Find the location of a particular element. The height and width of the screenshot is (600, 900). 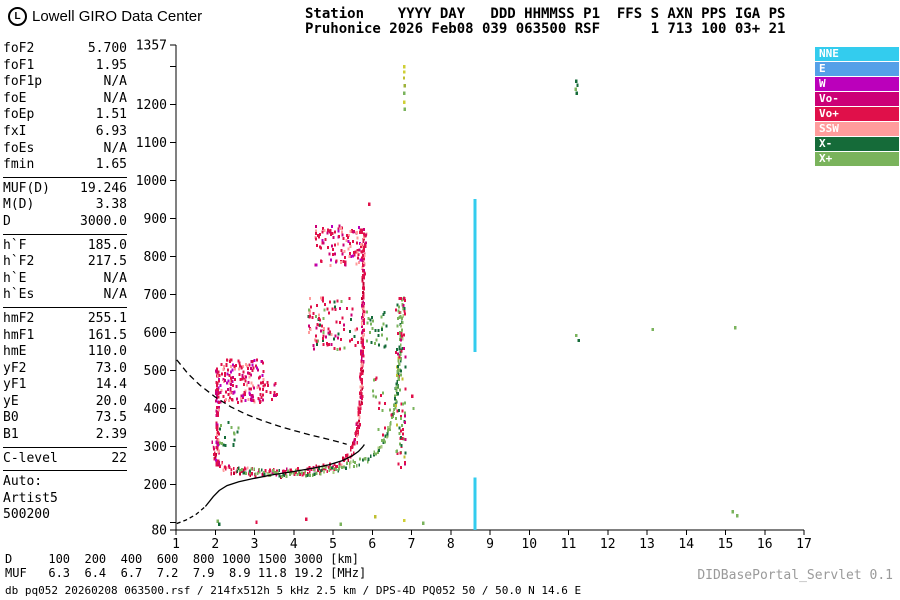

param-row: foF2 5.700 is located at coordinates (65, 49).